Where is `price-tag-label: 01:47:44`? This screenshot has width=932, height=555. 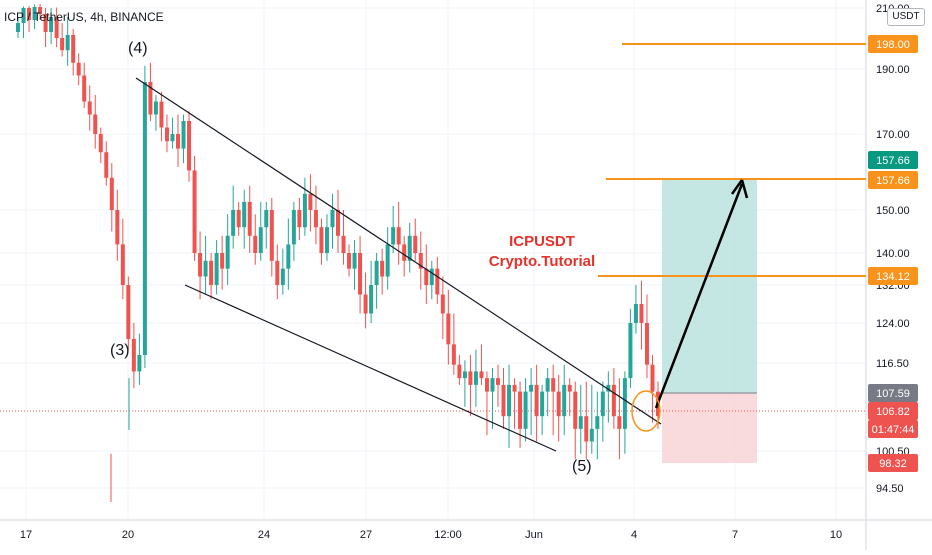 price-tag-label: 01:47:44 is located at coordinates (893, 430).